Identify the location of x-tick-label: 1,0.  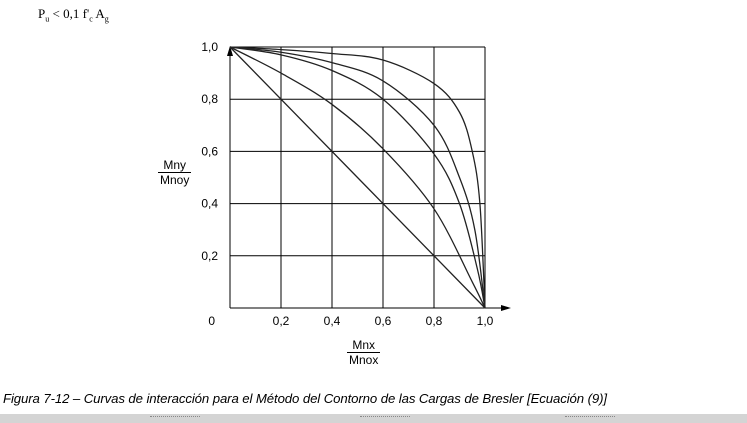
(485, 321).